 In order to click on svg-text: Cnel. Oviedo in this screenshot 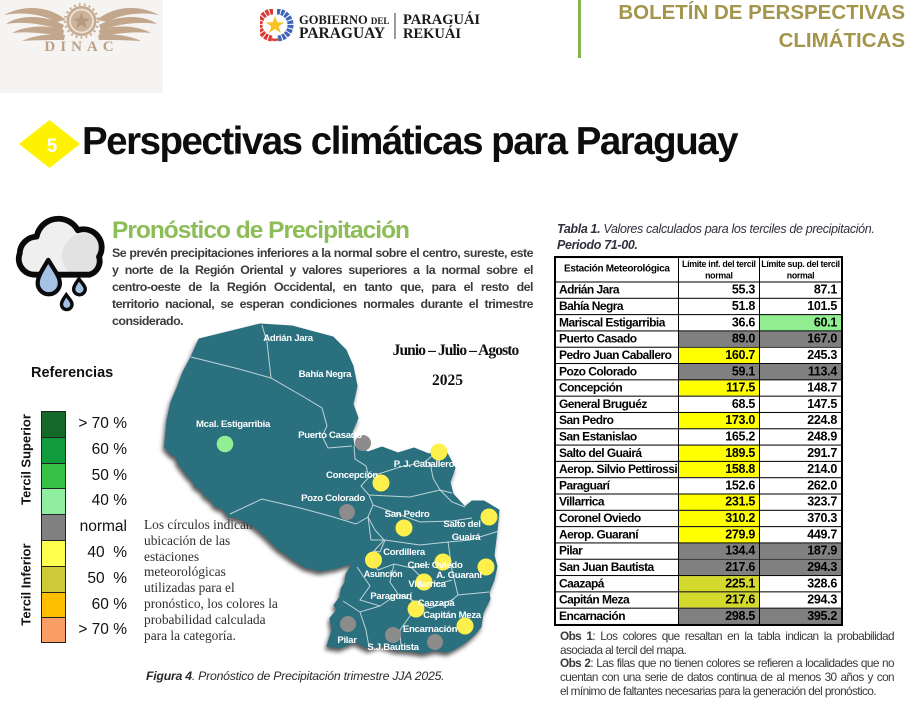, I will do `click(434, 565)`.